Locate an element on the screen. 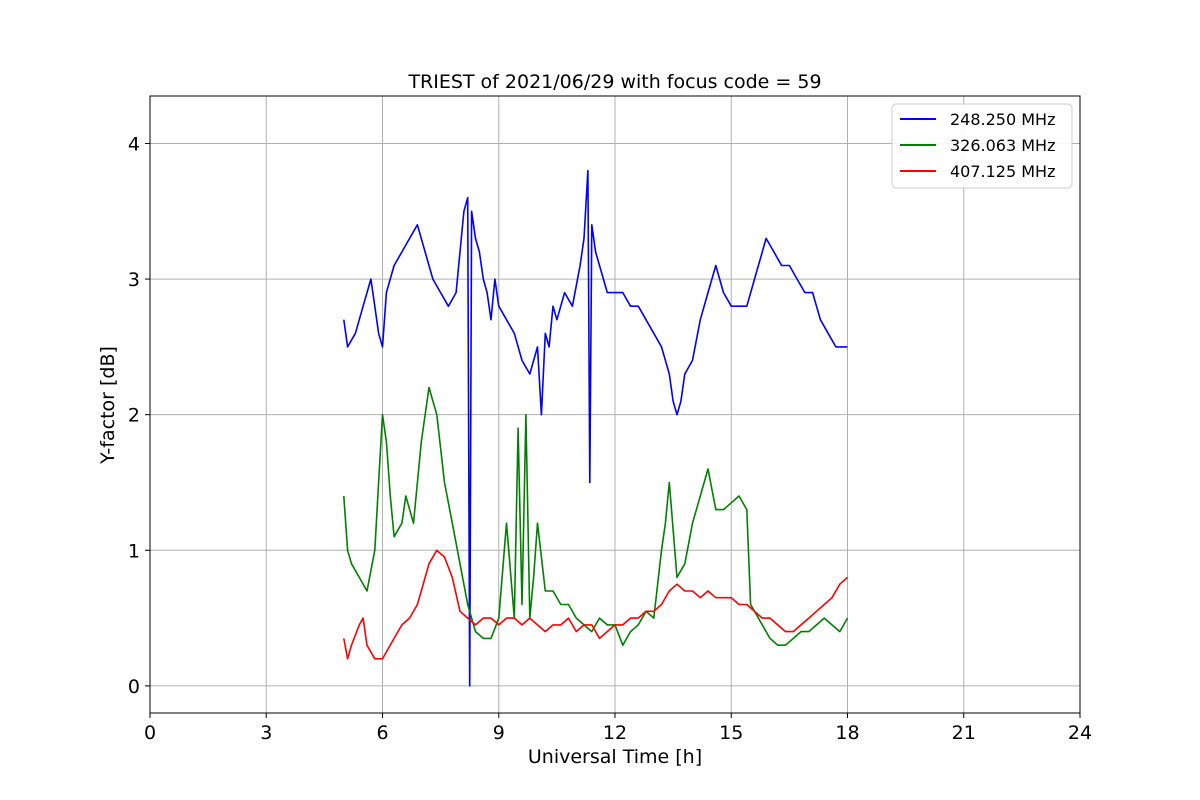 Image resolution: width=1200 pixels, height=800 pixels. legend-label-3: 407.125 MHz is located at coordinates (1002, 171).